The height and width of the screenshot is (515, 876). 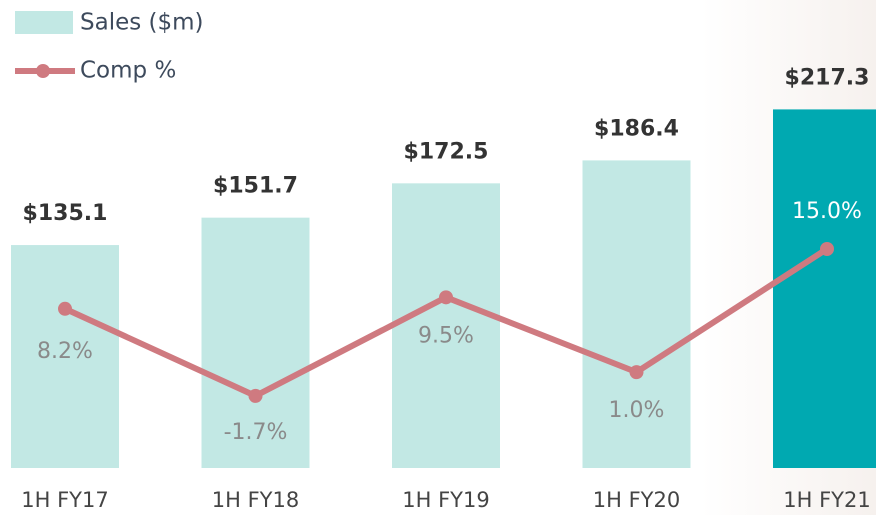 I want to click on bar-value-label: $172.5, so click(x=446, y=151).